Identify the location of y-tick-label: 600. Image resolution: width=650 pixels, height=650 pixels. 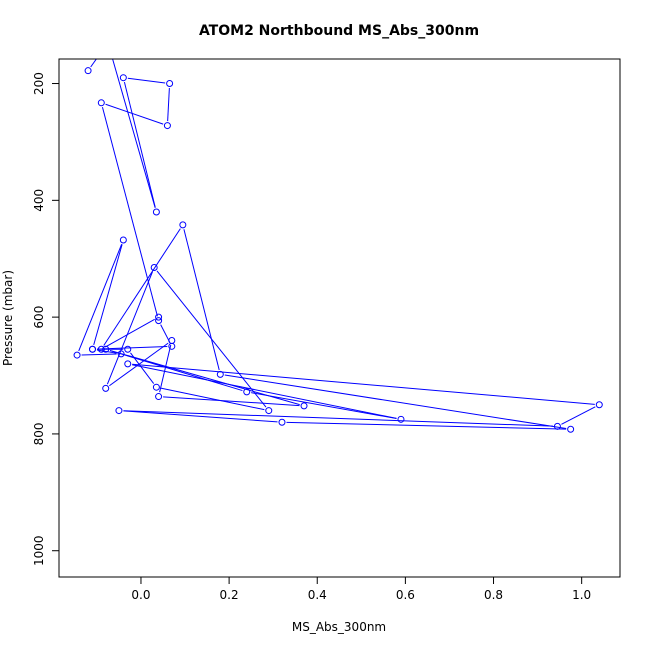
(39, 317).